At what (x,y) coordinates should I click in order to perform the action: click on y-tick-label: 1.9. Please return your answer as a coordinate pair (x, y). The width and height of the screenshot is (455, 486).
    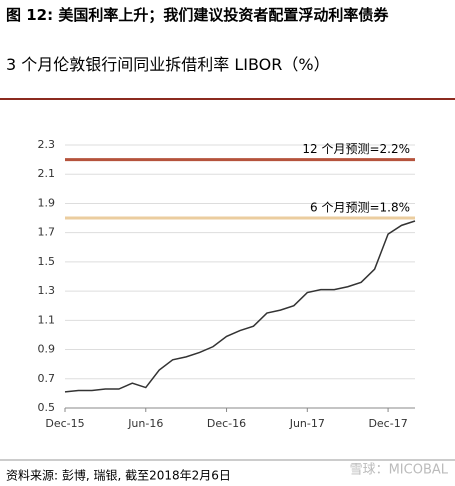
    Looking at the image, I should click on (47, 202).